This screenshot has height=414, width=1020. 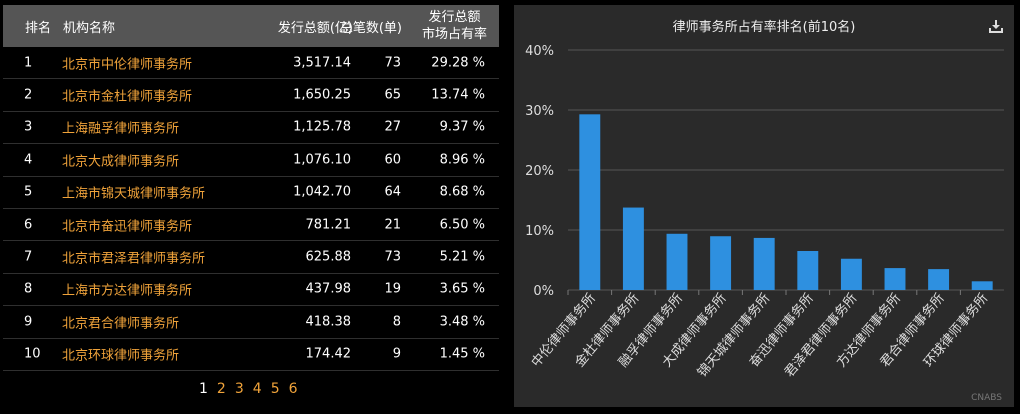 What do you see at coordinates (328, 322) in the screenshot?
I see `cell-amount: 418.38` at bounding box center [328, 322].